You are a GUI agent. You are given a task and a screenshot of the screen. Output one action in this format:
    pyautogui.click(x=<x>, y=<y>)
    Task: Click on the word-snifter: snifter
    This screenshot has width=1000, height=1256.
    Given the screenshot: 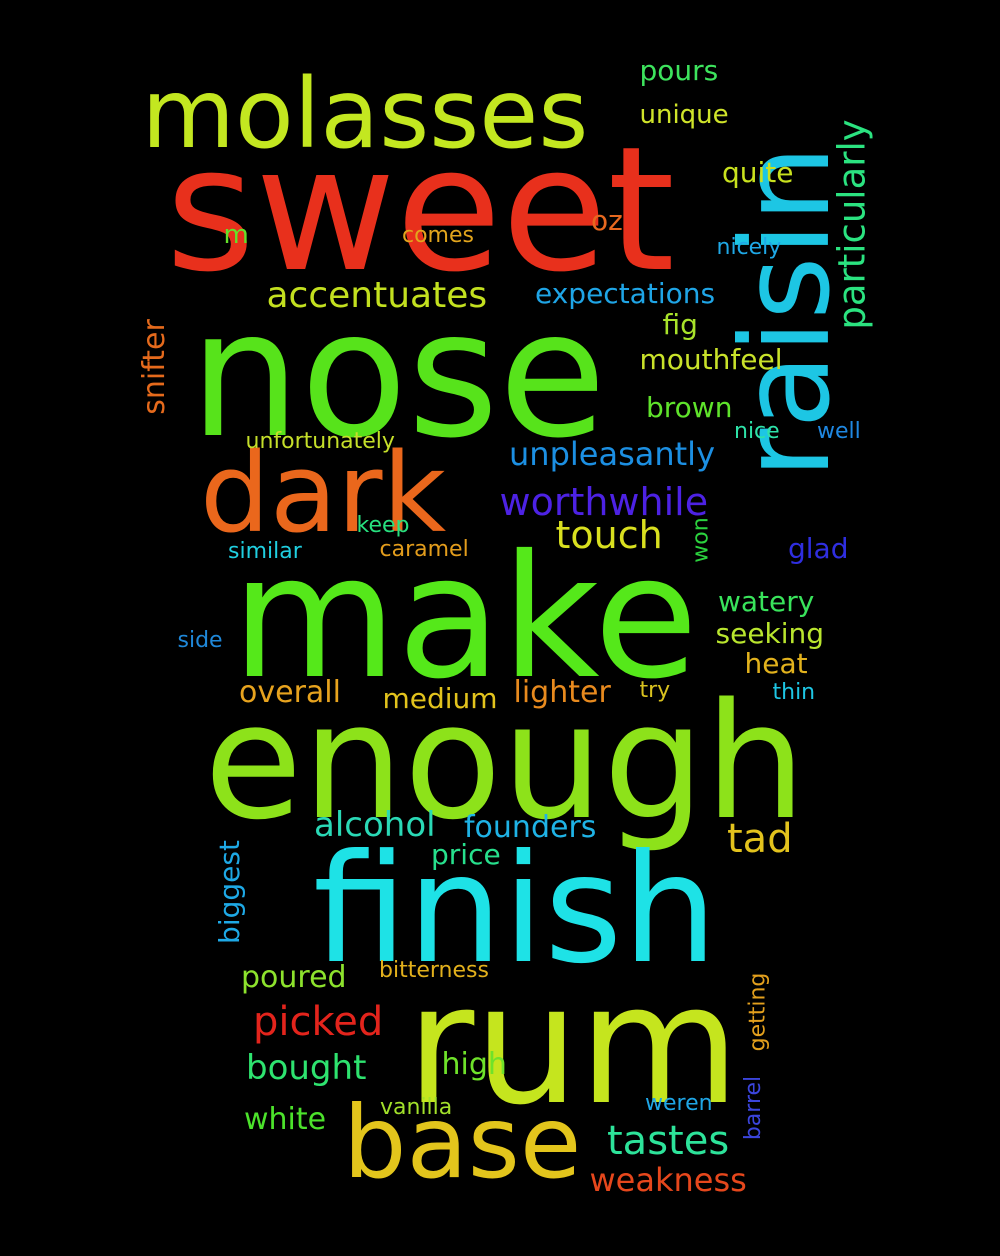 What is the action you would take?
    pyautogui.click(x=154, y=367)
    